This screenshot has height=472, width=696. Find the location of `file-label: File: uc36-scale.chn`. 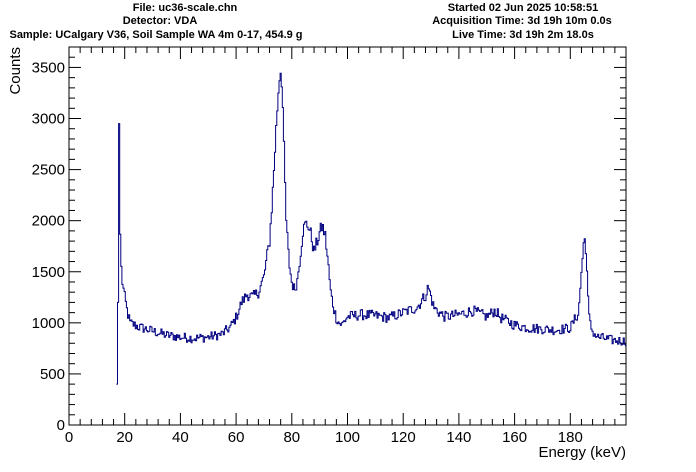

file-label: File: uc36-scale.chn is located at coordinates (185, 8).